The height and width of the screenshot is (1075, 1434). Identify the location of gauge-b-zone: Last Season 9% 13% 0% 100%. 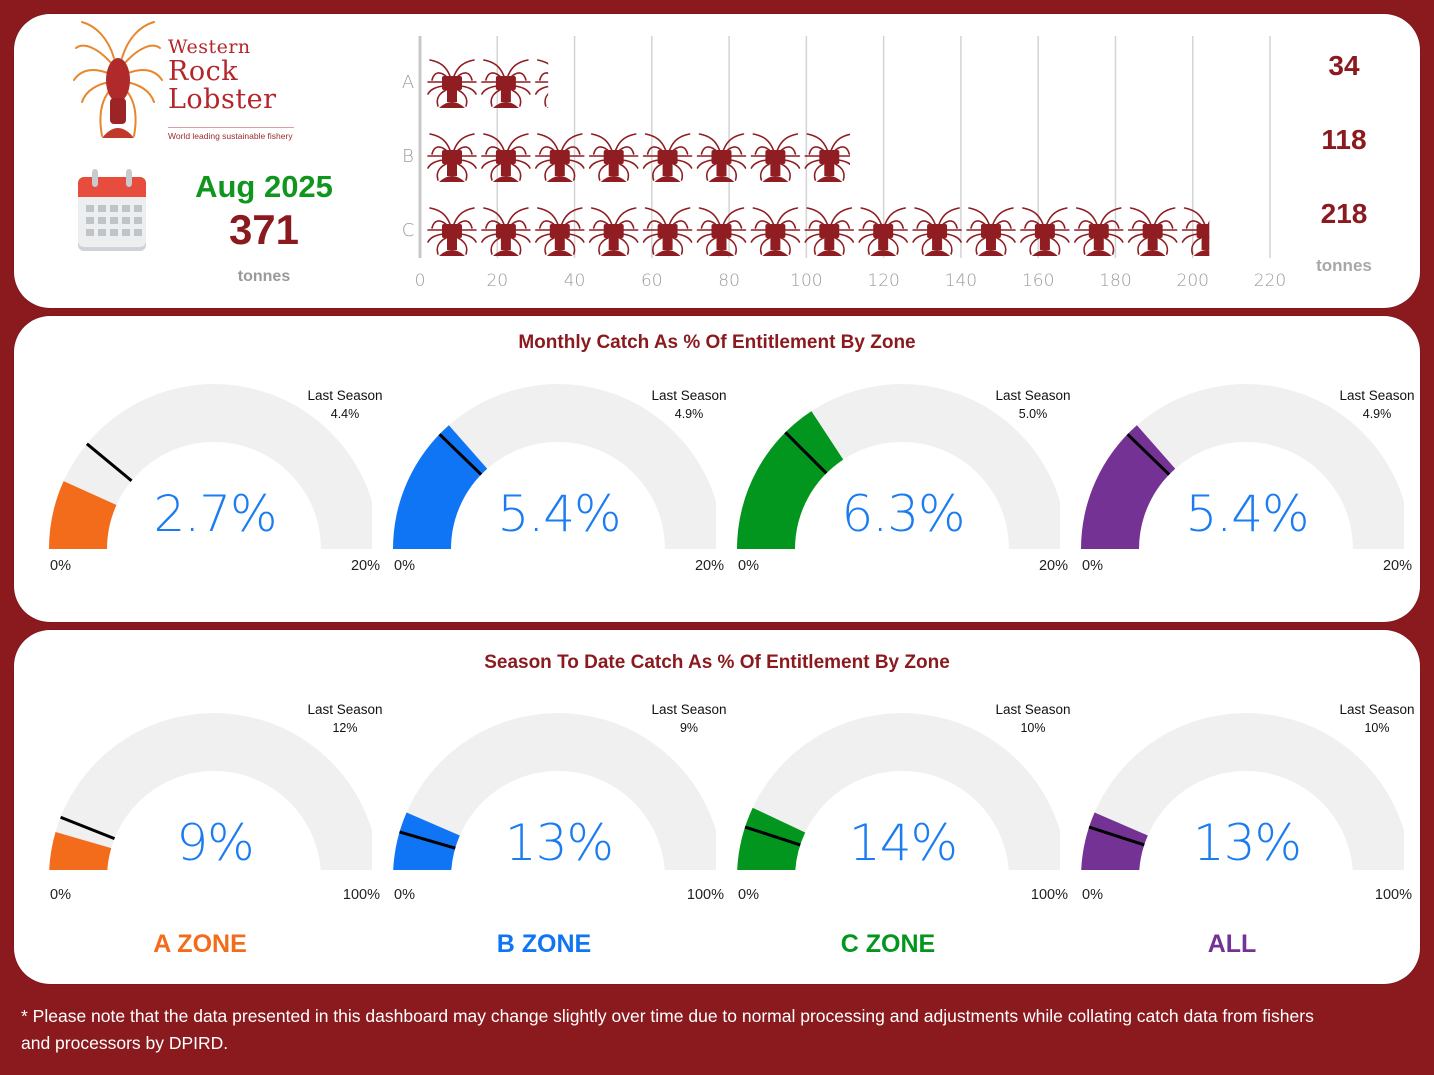
(549, 766).